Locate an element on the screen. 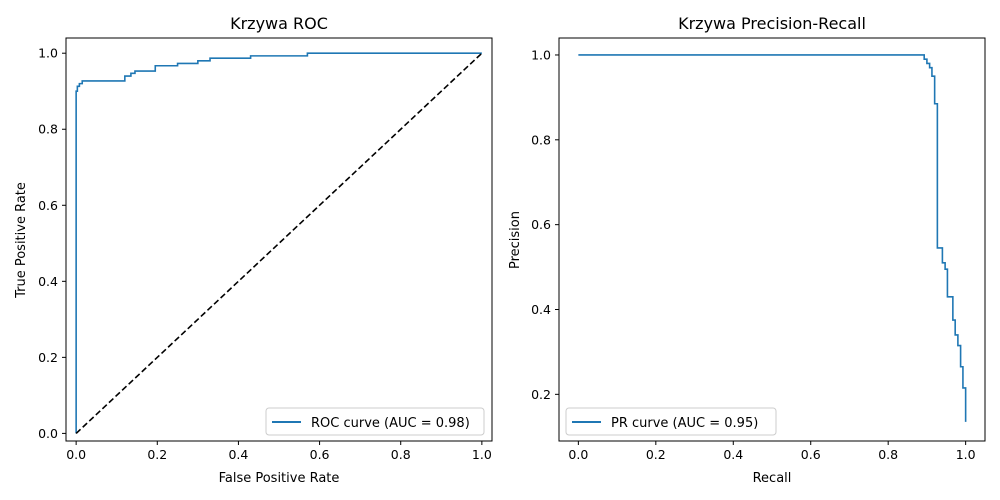 Image resolution: width=1000 pixels, height=500 pixels. pr-x-tick-label: 0.2 is located at coordinates (656, 454).